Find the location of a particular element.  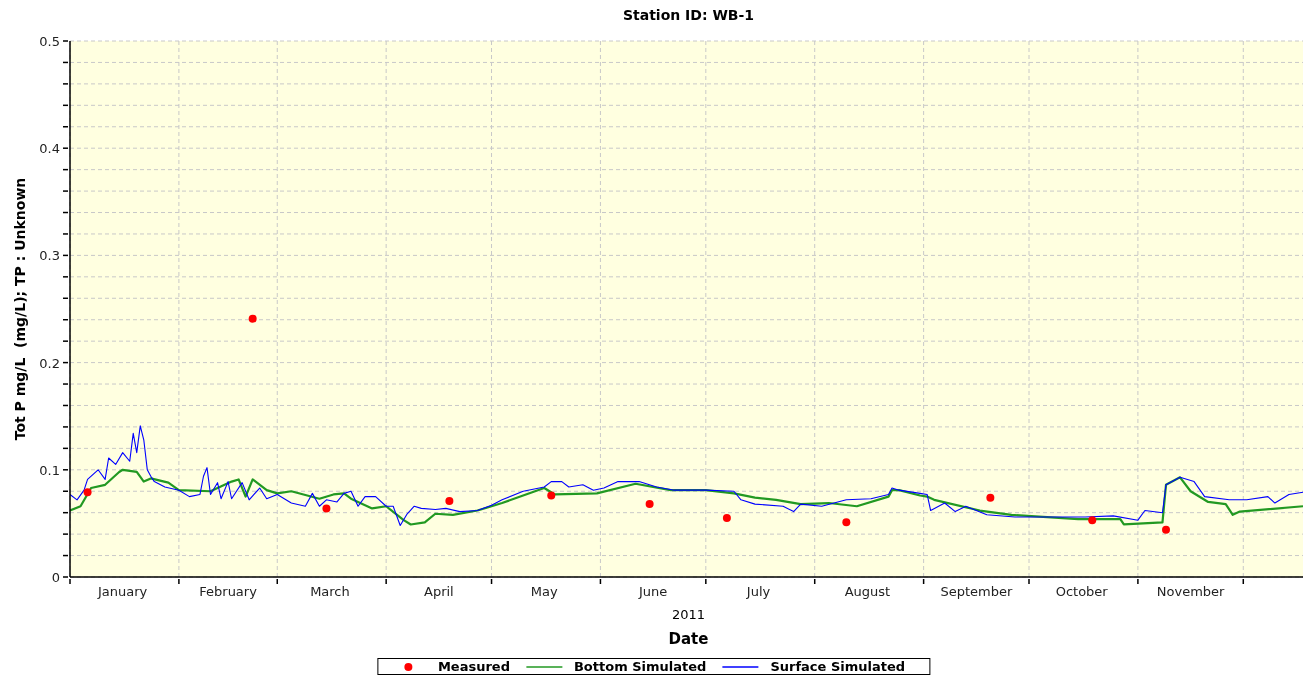

x-tick-label: February is located at coordinates (228, 591).